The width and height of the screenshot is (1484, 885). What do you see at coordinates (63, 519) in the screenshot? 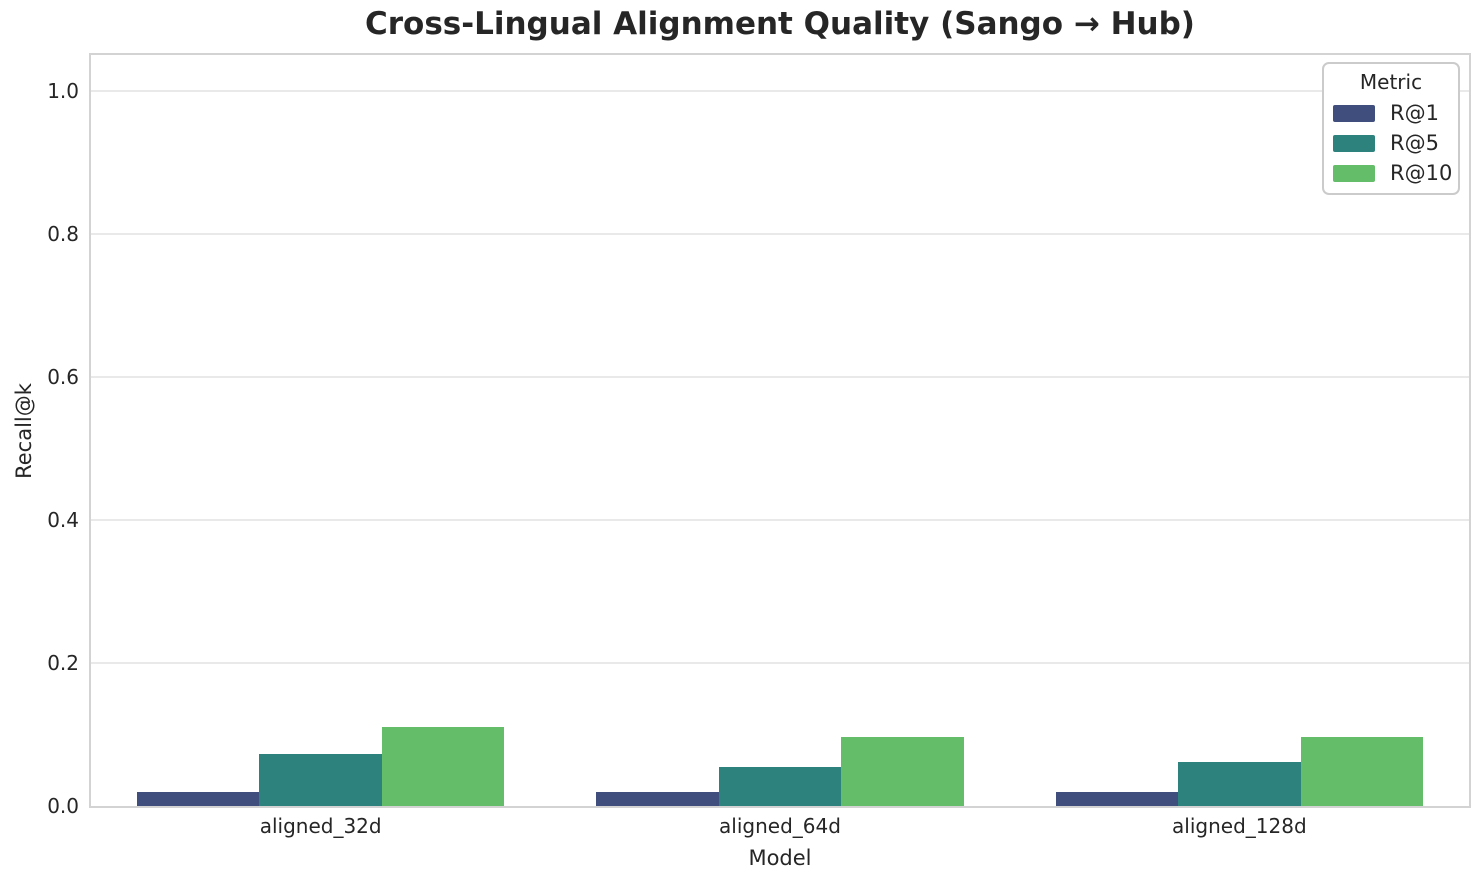
I see `y-tick-label: 0.4` at bounding box center [63, 519].